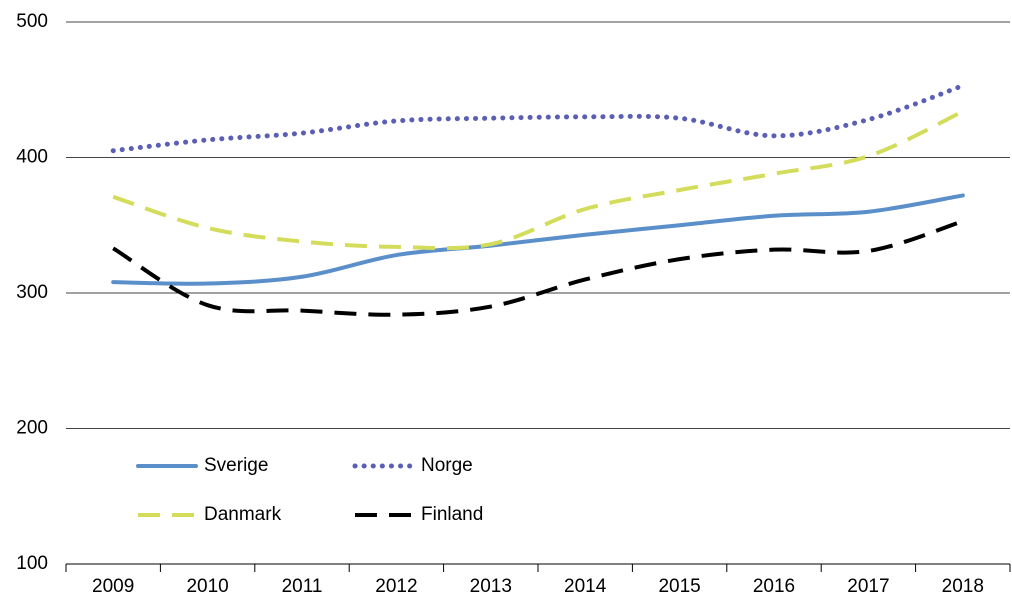 This screenshot has height=598, width=1012. What do you see at coordinates (585, 586) in the screenshot?
I see `x-tick-label: 2014` at bounding box center [585, 586].